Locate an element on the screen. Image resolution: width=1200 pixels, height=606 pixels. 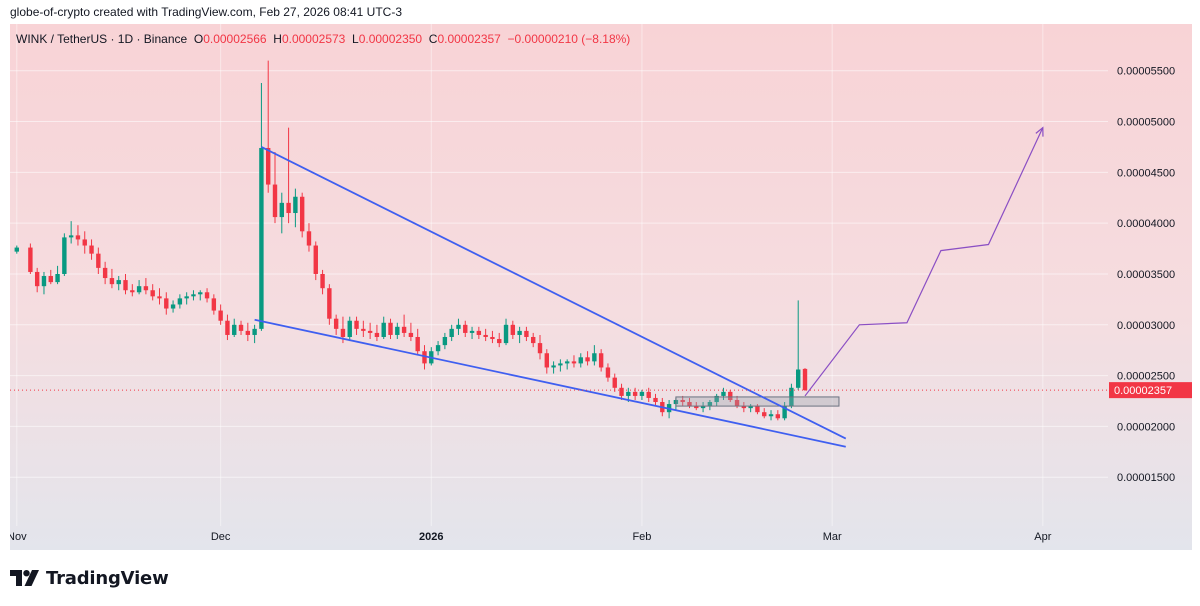
price-tick-label: 0.00002000 is located at coordinates (1146, 427).